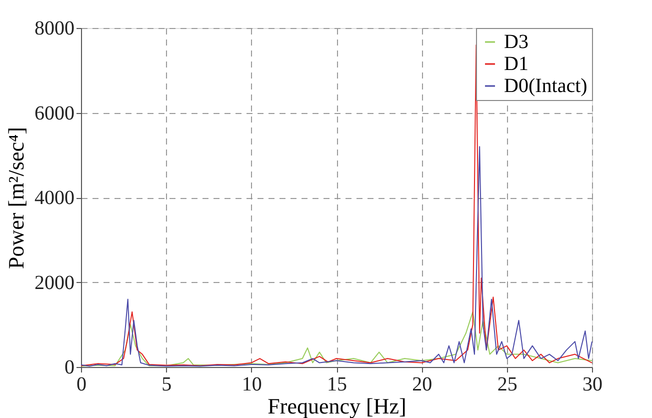  What do you see at coordinates (516, 42) in the screenshot?
I see `legend-label: D3` at bounding box center [516, 42].